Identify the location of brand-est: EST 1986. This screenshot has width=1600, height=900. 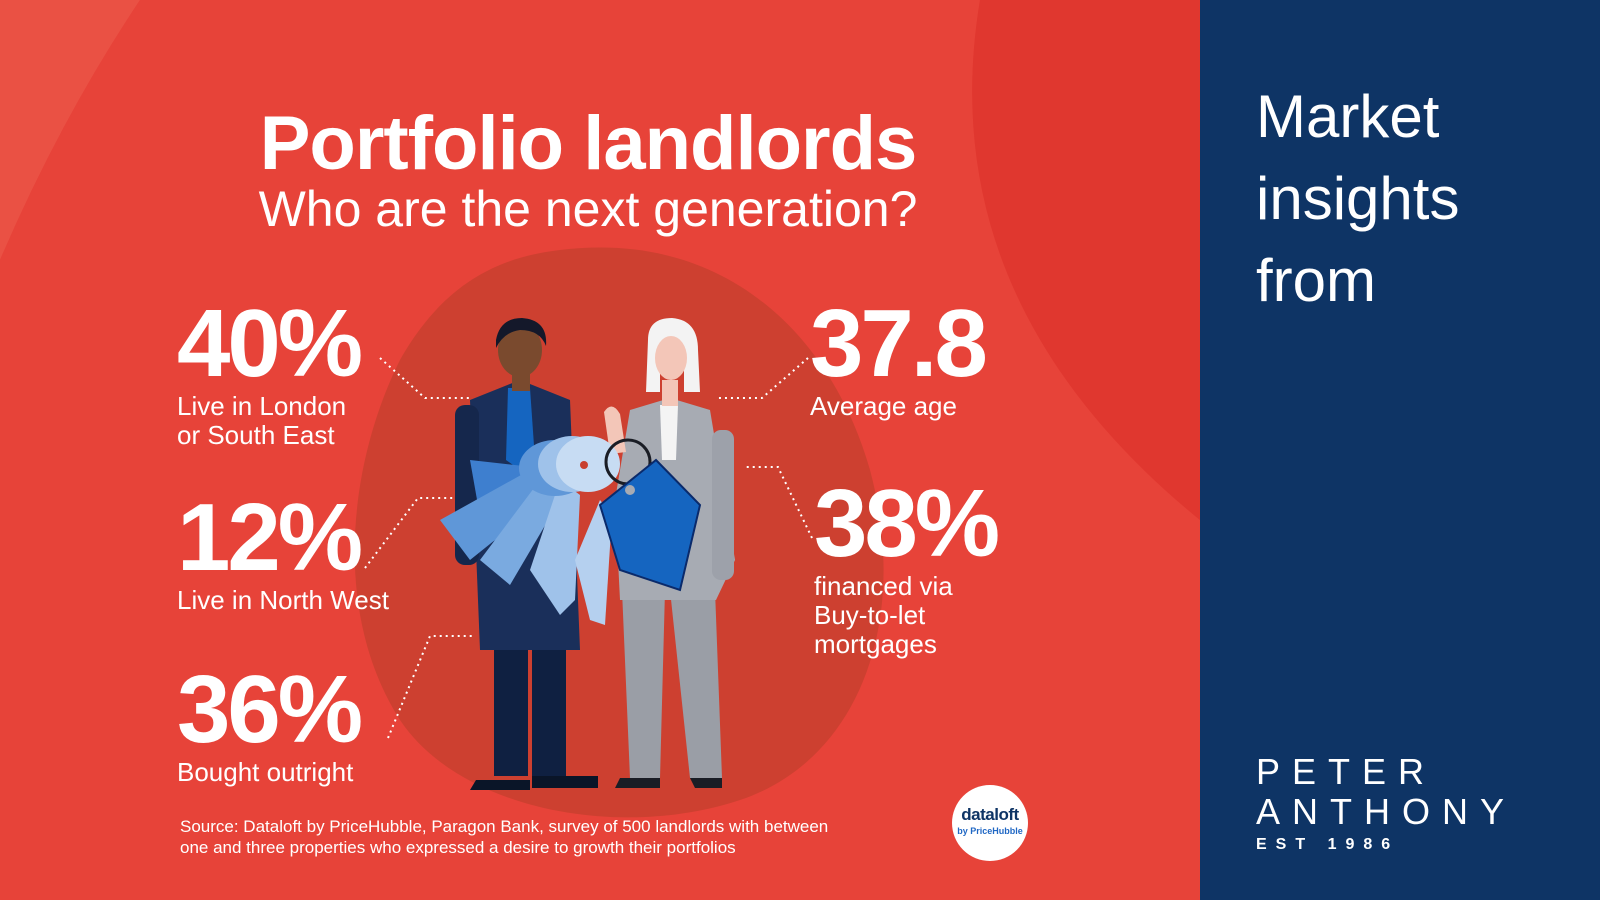
(1328, 844).